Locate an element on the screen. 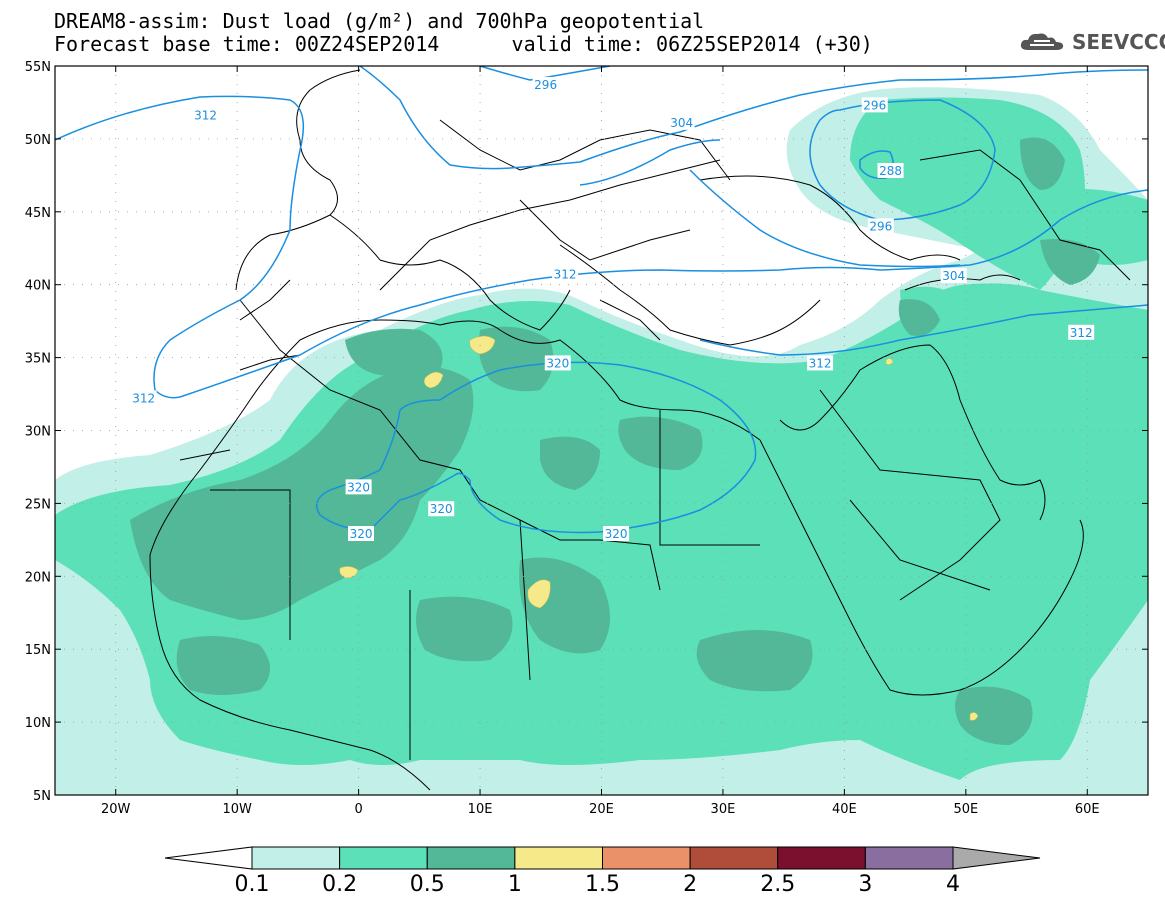  lon-tick-label: 10E is located at coordinates (480, 809).